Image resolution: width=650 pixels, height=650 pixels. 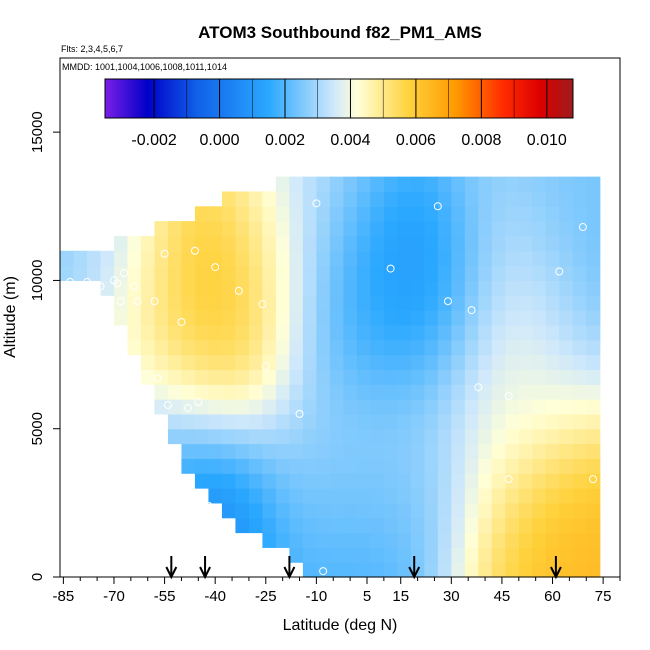 I want to click on x-tick-label: 5, so click(x=367, y=596).